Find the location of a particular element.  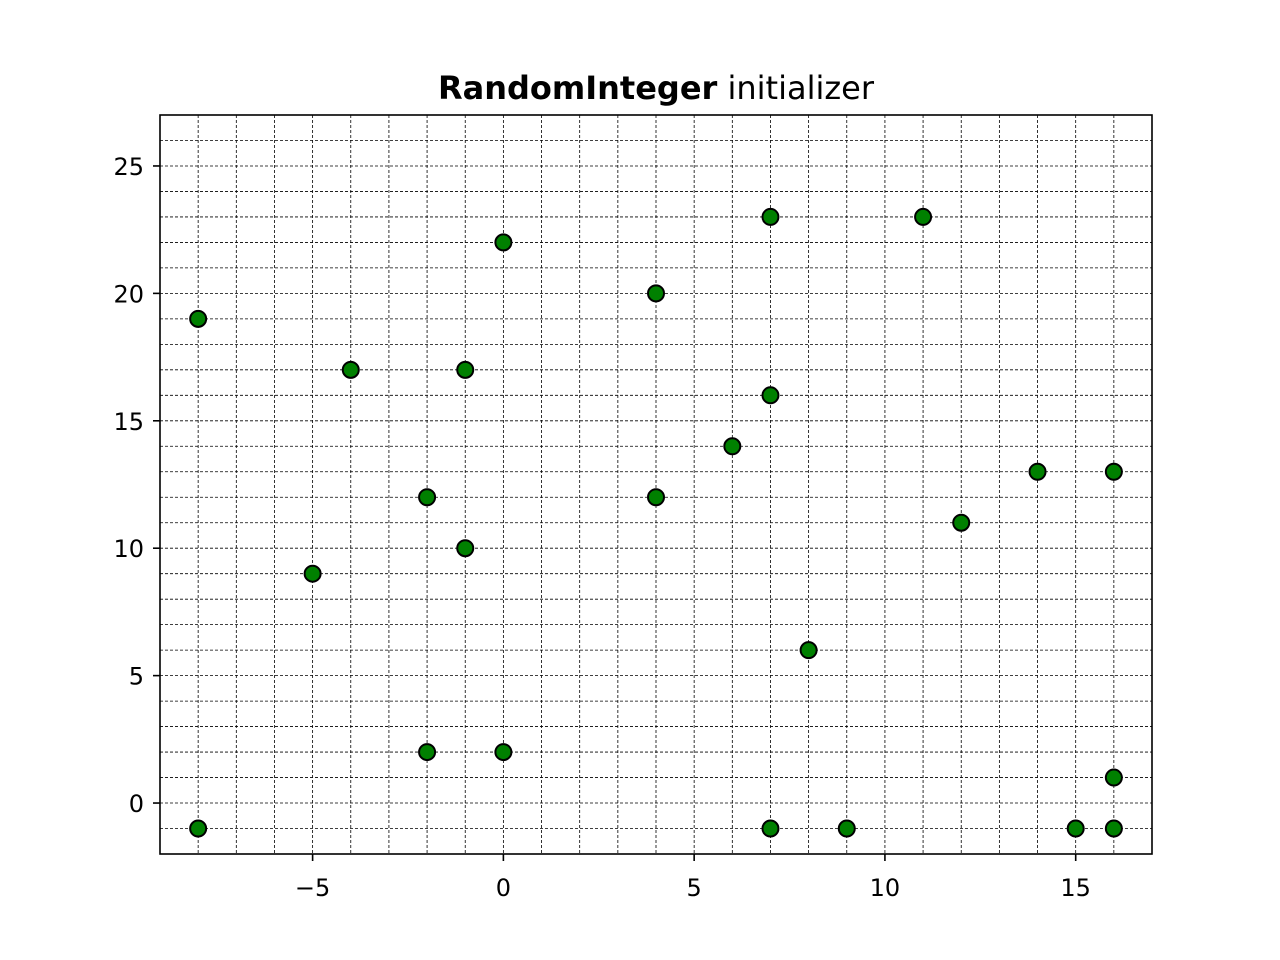

x-tick-label: 15 is located at coordinates (1075, 888).